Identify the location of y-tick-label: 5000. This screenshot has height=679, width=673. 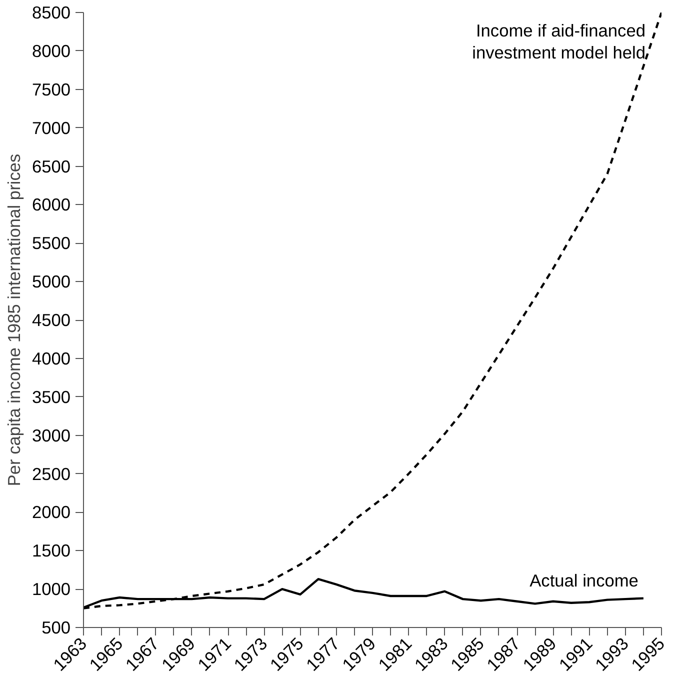
(51, 282).